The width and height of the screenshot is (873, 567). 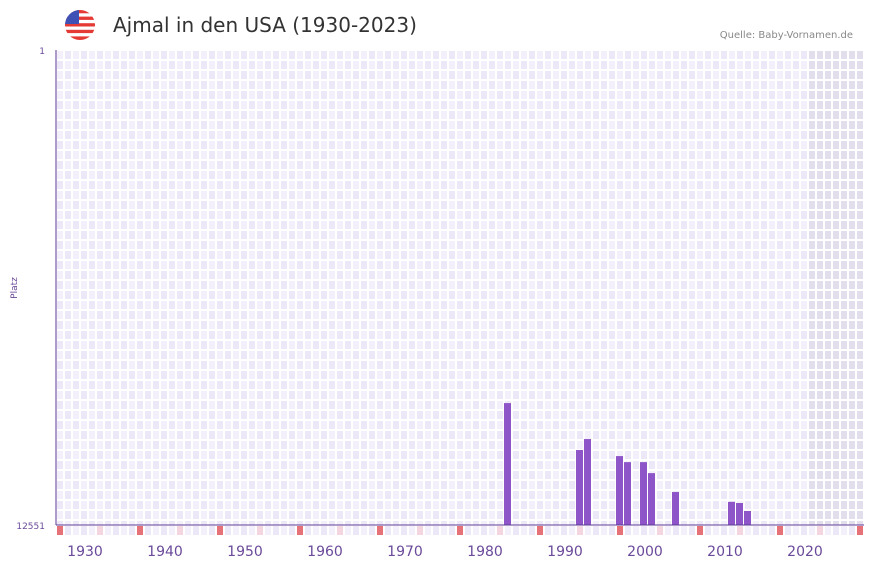 I want to click on x-tick-label: 1970, so click(x=405, y=552).